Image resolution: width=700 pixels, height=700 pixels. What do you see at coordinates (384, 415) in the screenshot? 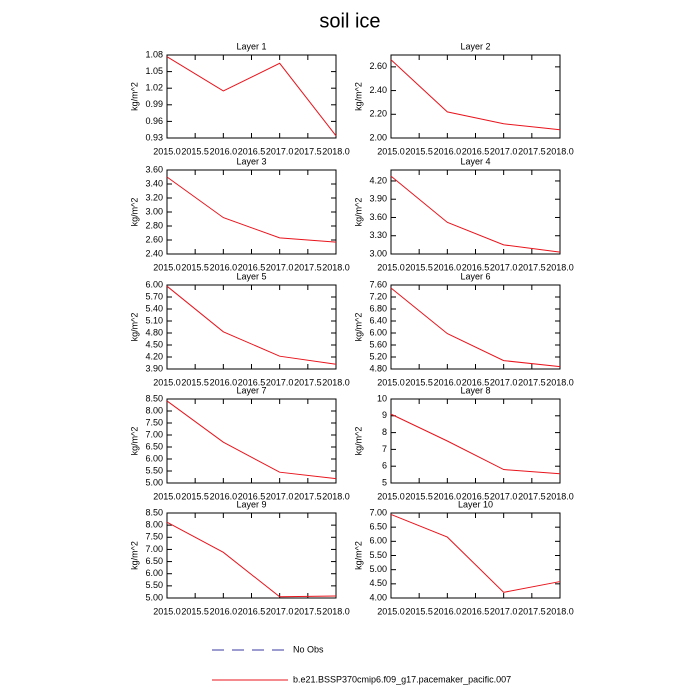
I see `y-tick-label: 9` at bounding box center [384, 415].